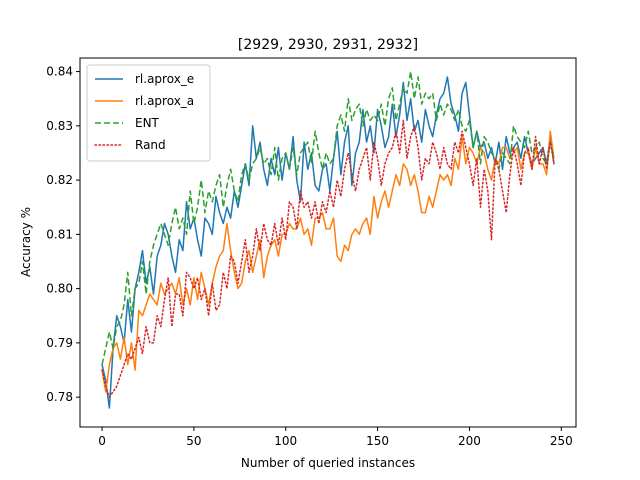 This screenshot has height=480, width=640. What do you see at coordinates (59, 343) in the screenshot?
I see `y-tick-label: 0.79` at bounding box center [59, 343].